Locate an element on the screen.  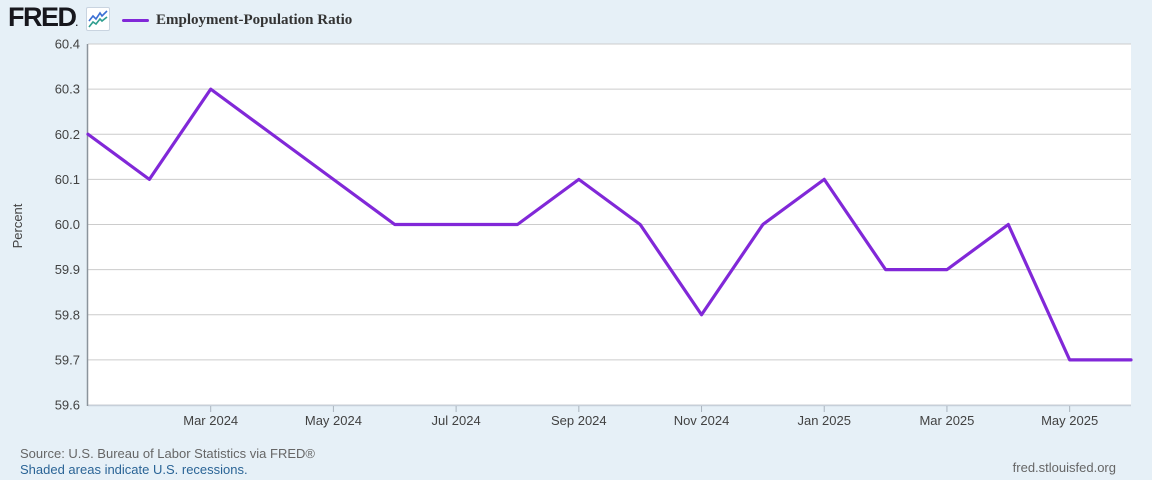
x-tick-label: Sep 2024 is located at coordinates (579, 420).